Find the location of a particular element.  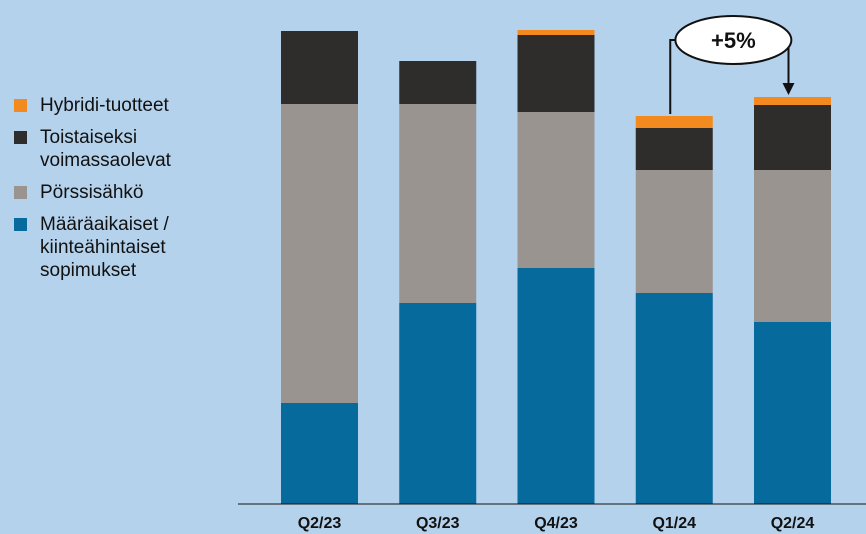

x-tick-label: Q3/23 is located at coordinates (438, 523).